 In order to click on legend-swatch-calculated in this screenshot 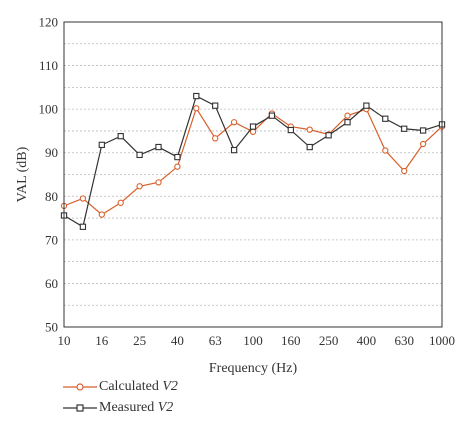, I will do `click(80, 386)`.